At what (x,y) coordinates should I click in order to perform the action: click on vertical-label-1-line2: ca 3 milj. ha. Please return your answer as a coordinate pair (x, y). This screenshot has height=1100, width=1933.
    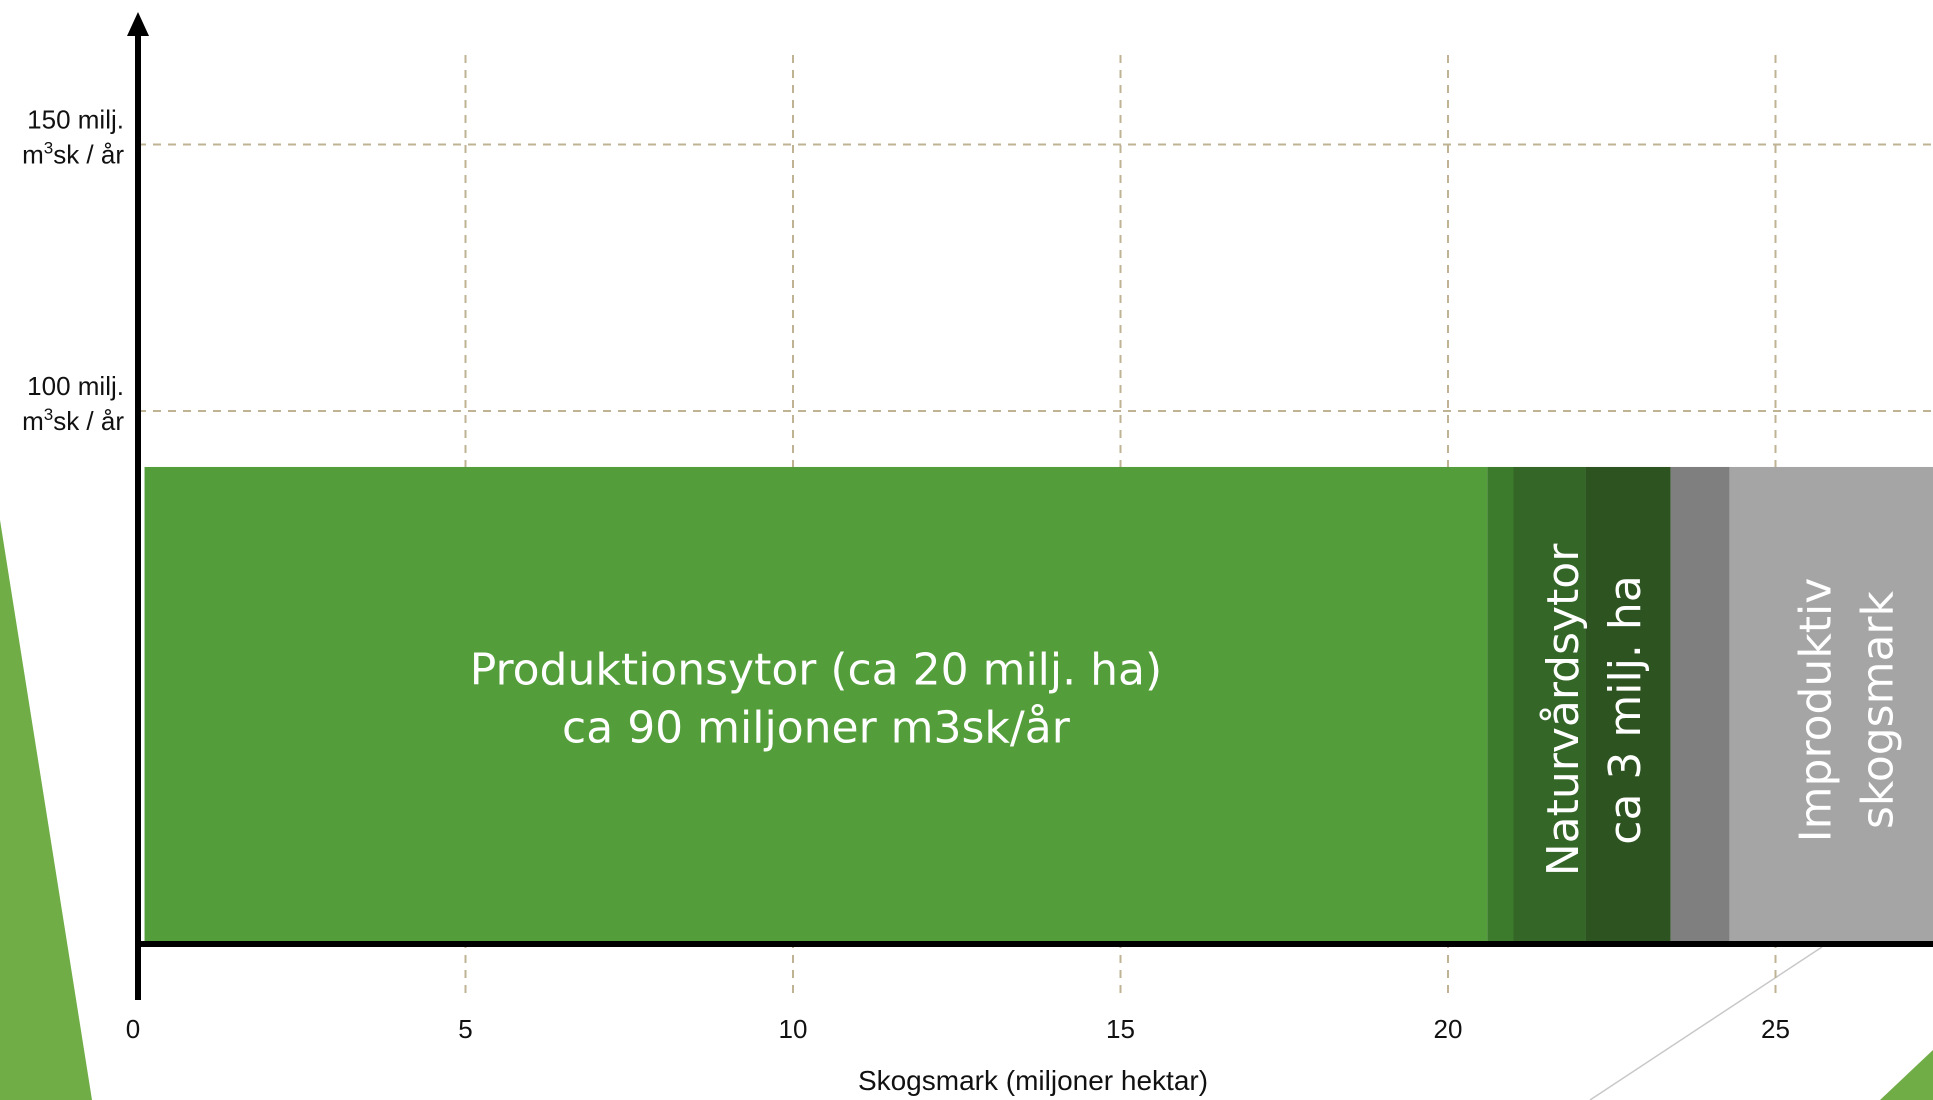
    Looking at the image, I should click on (1625, 709).